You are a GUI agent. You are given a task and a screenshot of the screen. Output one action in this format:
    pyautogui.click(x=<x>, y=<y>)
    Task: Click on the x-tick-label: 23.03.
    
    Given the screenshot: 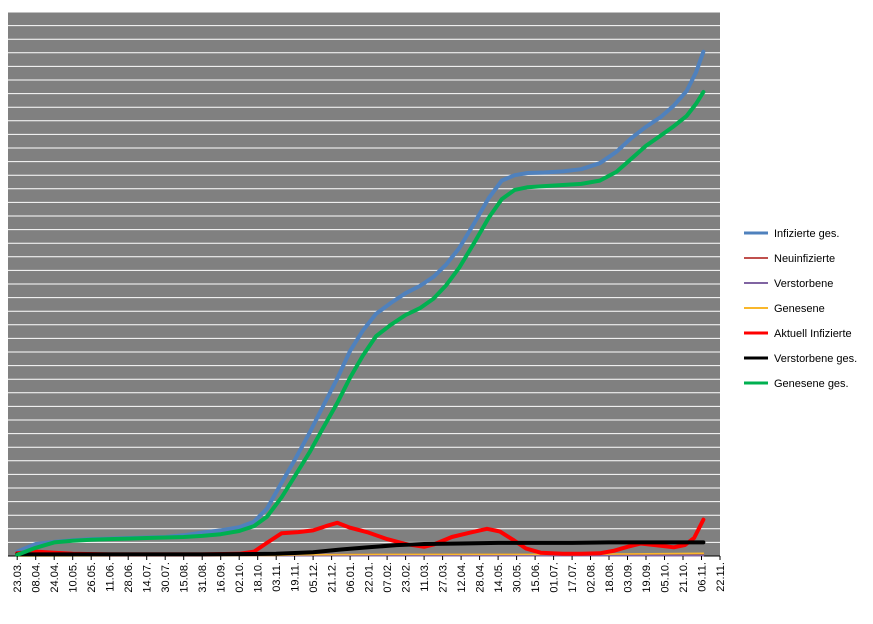 What is the action you would take?
    pyautogui.click(x=18, y=577)
    